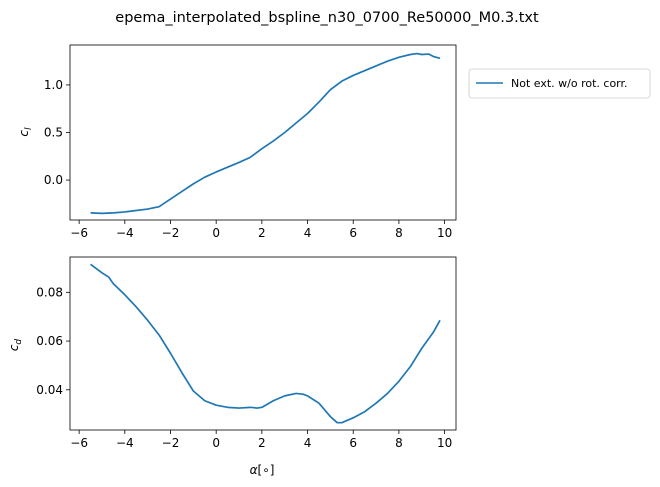 The height and width of the screenshot is (487, 660). What do you see at coordinates (569, 83) in the screenshot?
I see `legend-entry: Not ext. w/o rot. corr.` at bounding box center [569, 83].